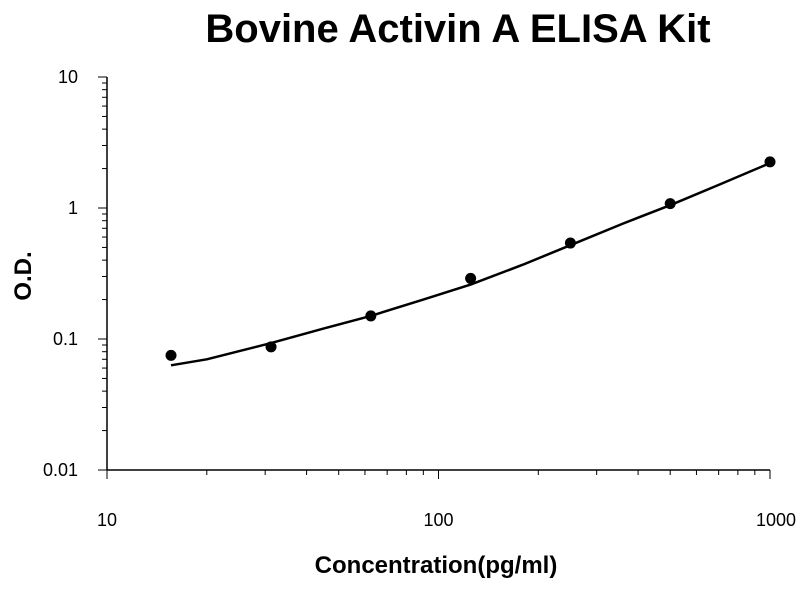 The width and height of the screenshot is (800, 605). I want to click on x-tick-label: 10, so click(107, 520).